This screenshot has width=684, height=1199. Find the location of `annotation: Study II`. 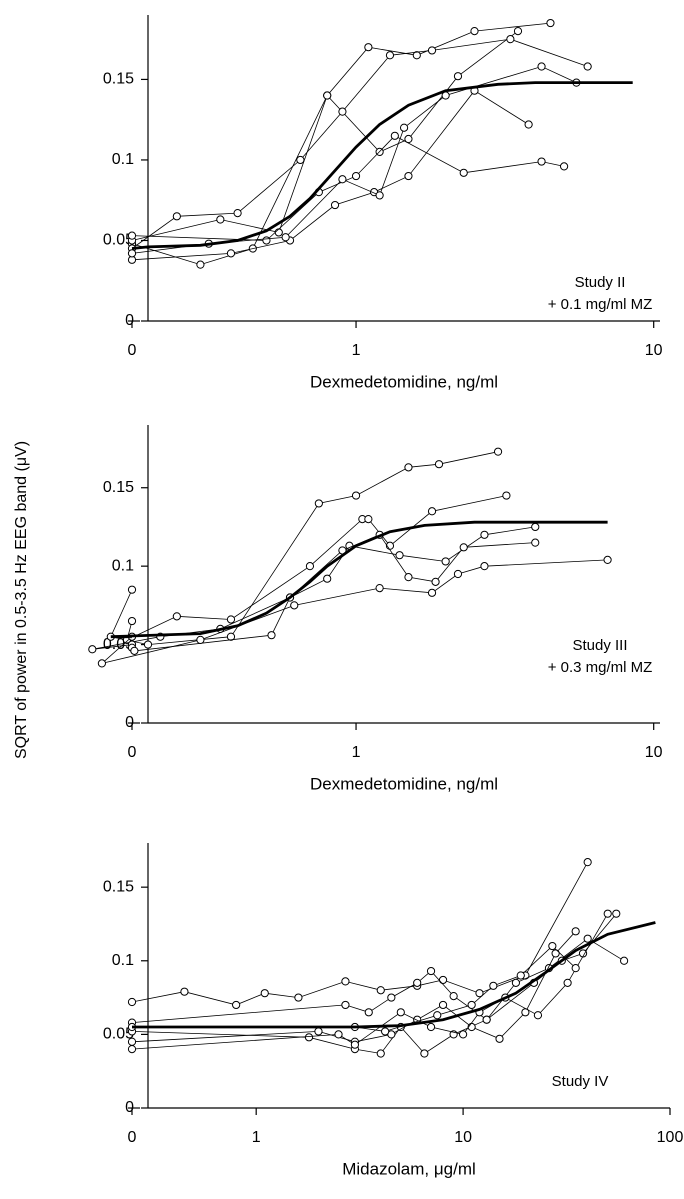

annotation: Study II is located at coordinates (600, 282).